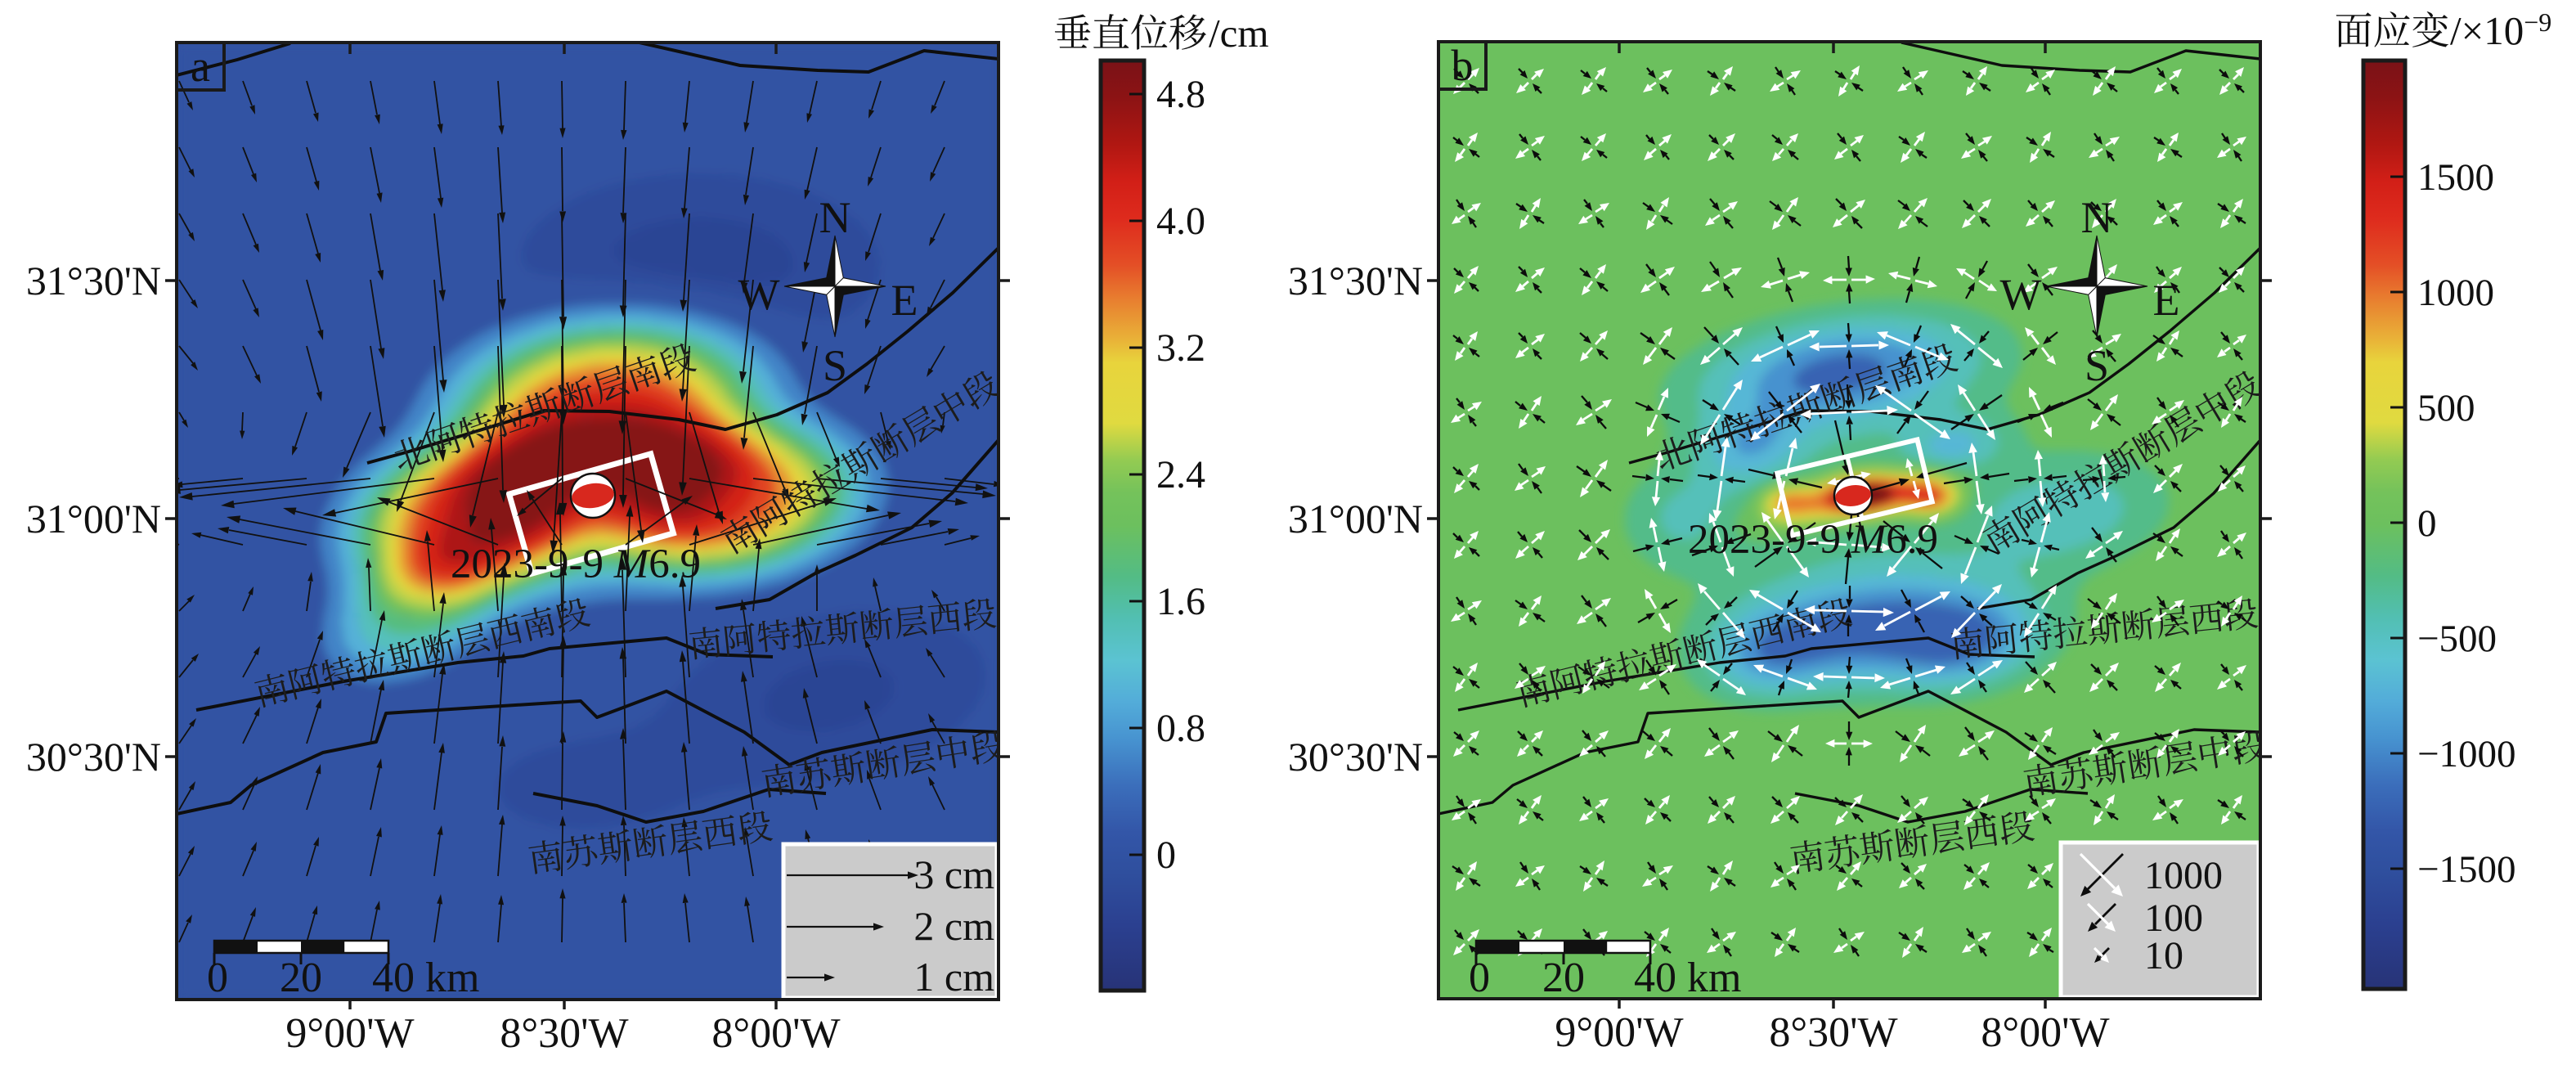  I want to click on svg-text: −500, so click(2457, 639).